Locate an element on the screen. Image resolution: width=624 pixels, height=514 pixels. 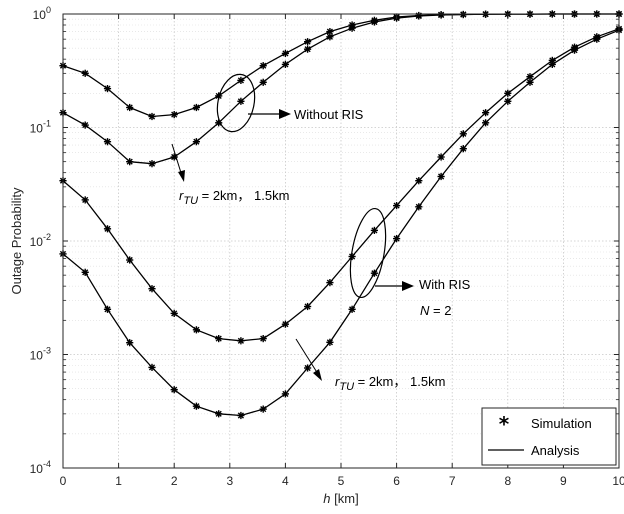
x-axis-label: h [km] is located at coordinates (340, 498).